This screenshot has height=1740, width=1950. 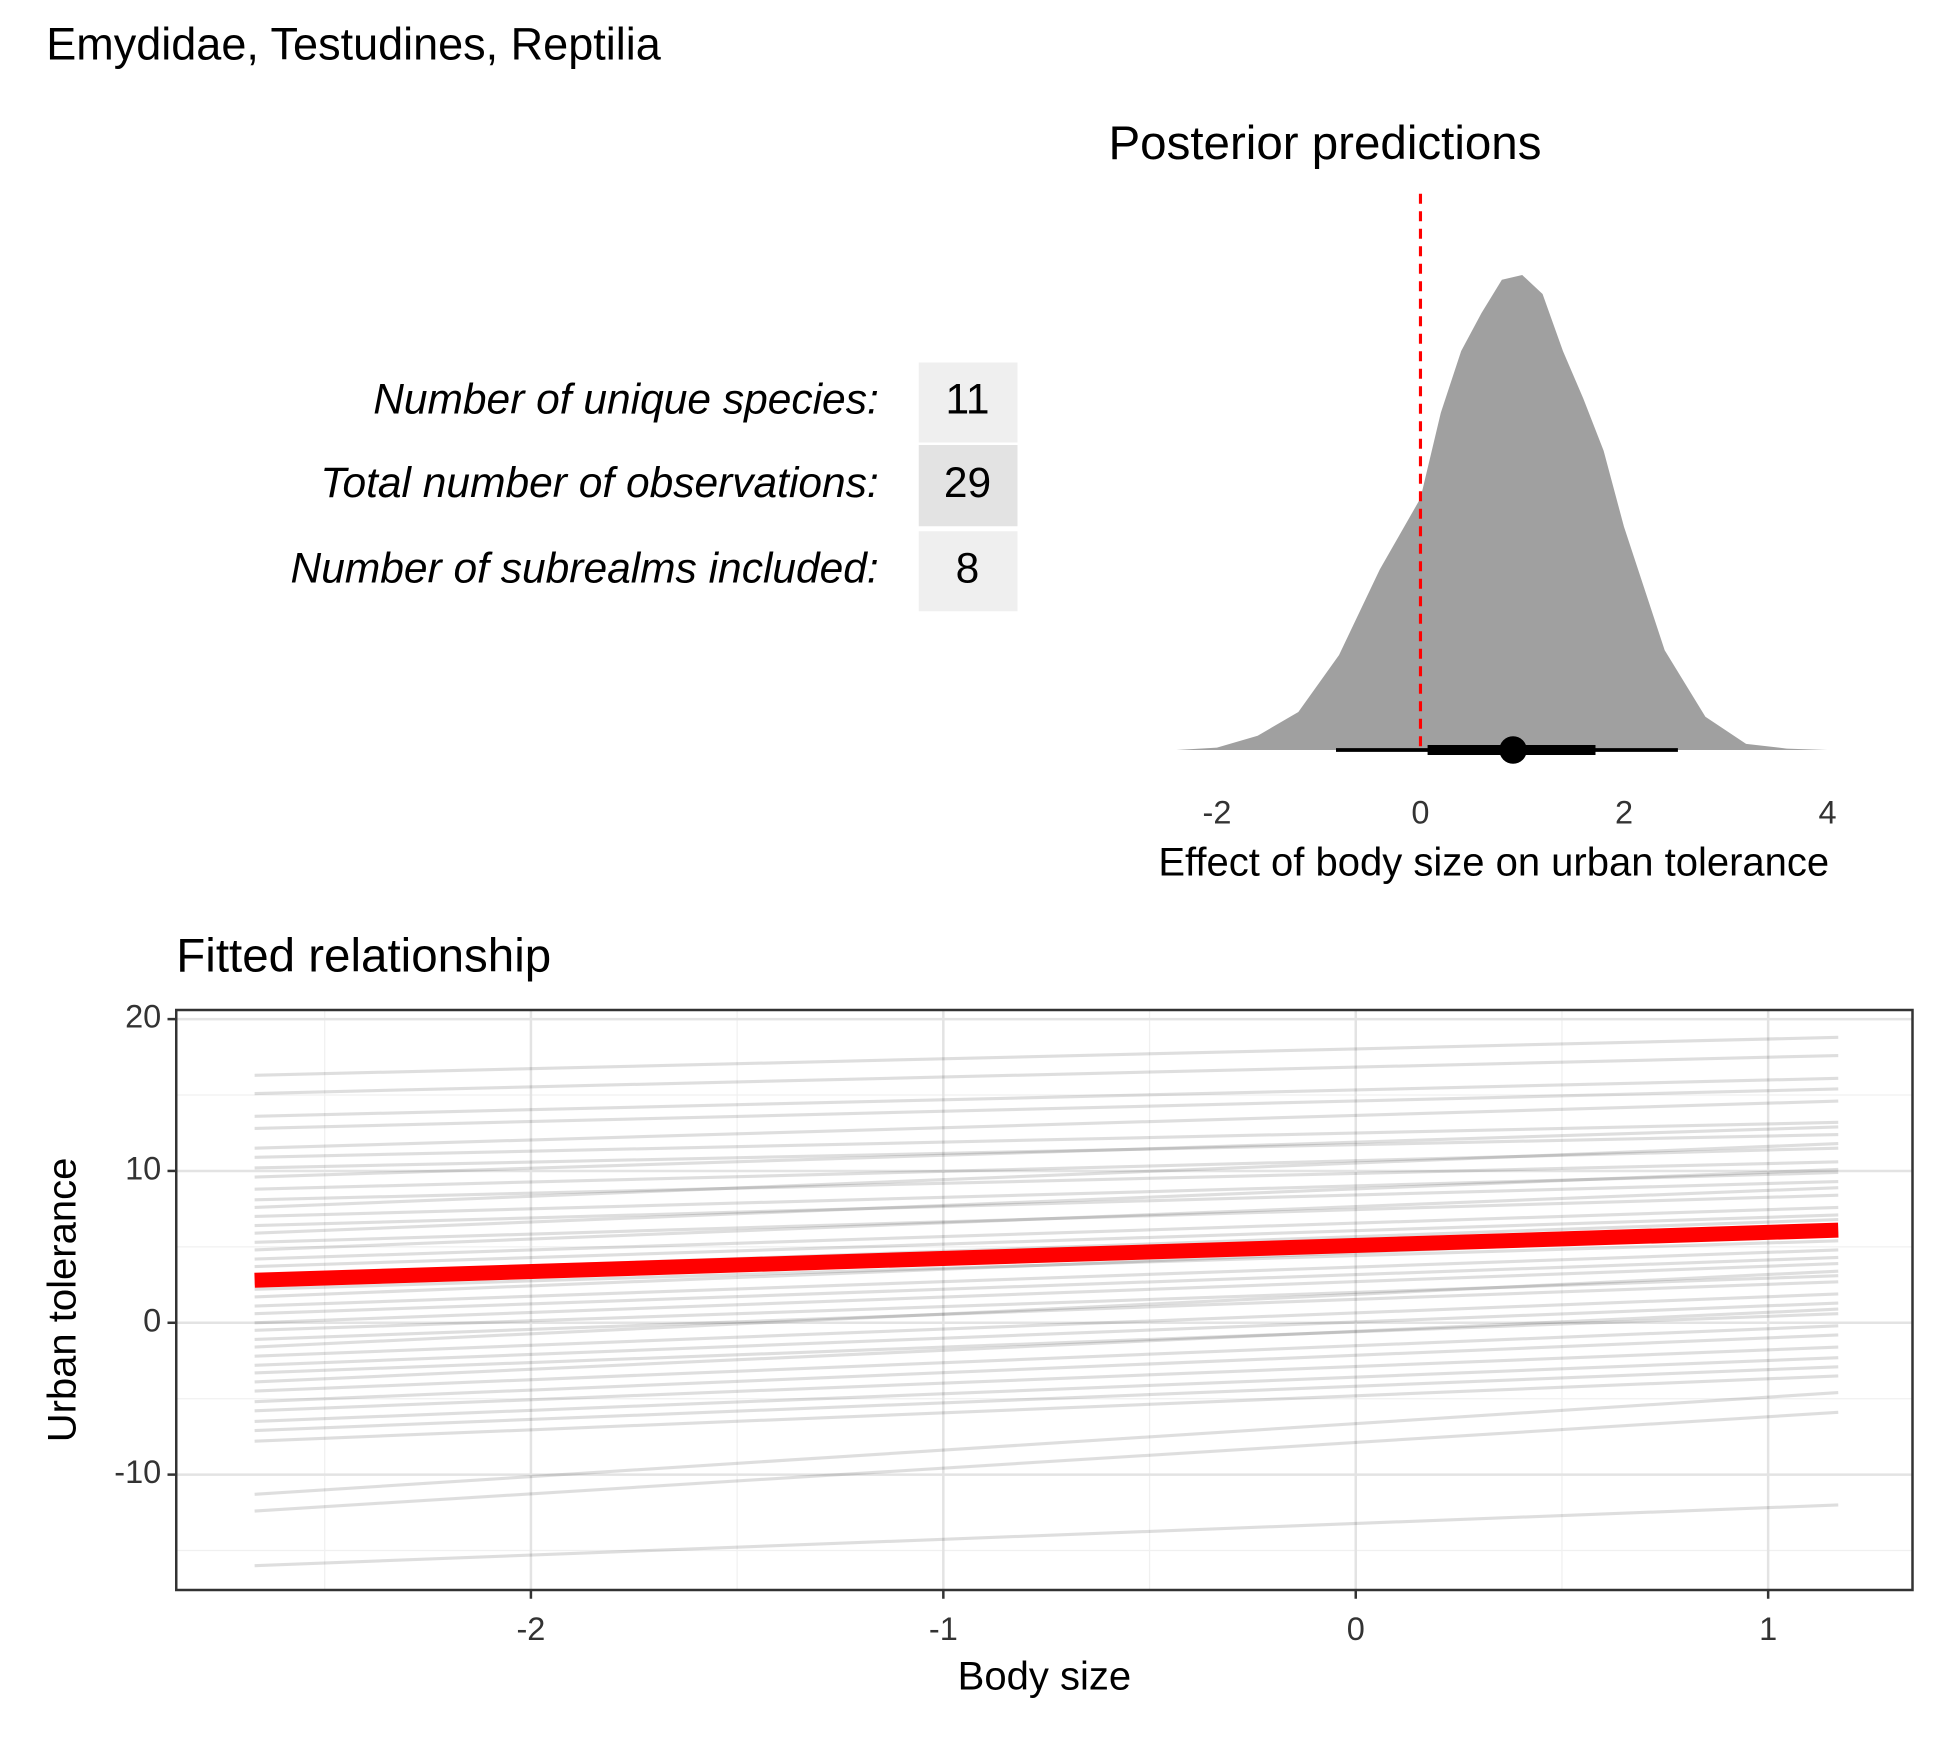 I want to click on row-label: Number of unique species:, so click(x=626, y=400).